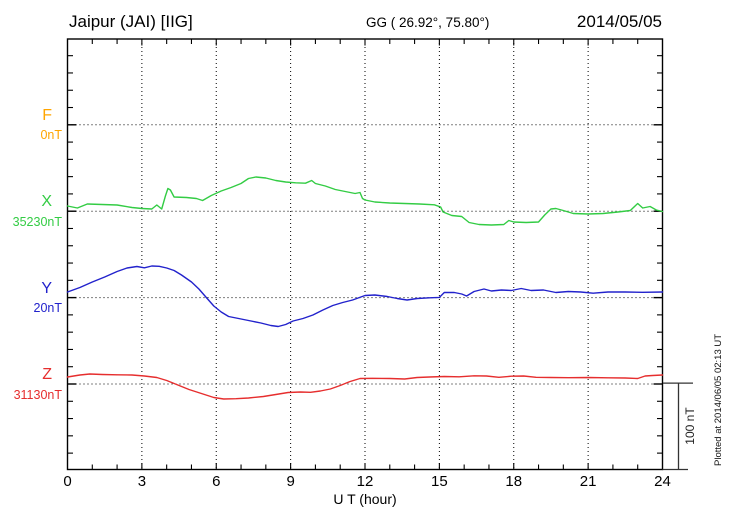 This screenshot has width=730, height=520. I want to click on x-tick-label: 0, so click(67, 481).